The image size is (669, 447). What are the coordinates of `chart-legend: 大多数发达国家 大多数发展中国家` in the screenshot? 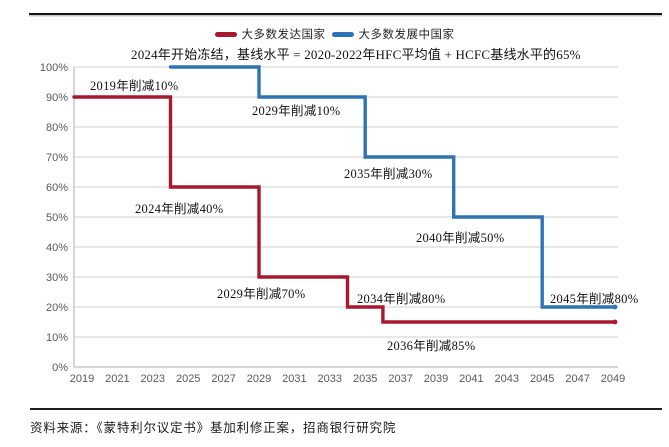 It's located at (334, 34).